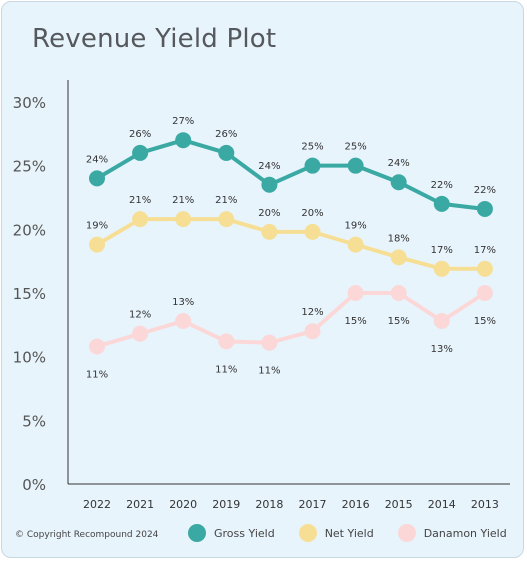 The image size is (527, 561). What do you see at coordinates (34, 421) in the screenshot?
I see `y-tick-label: 5%` at bounding box center [34, 421].